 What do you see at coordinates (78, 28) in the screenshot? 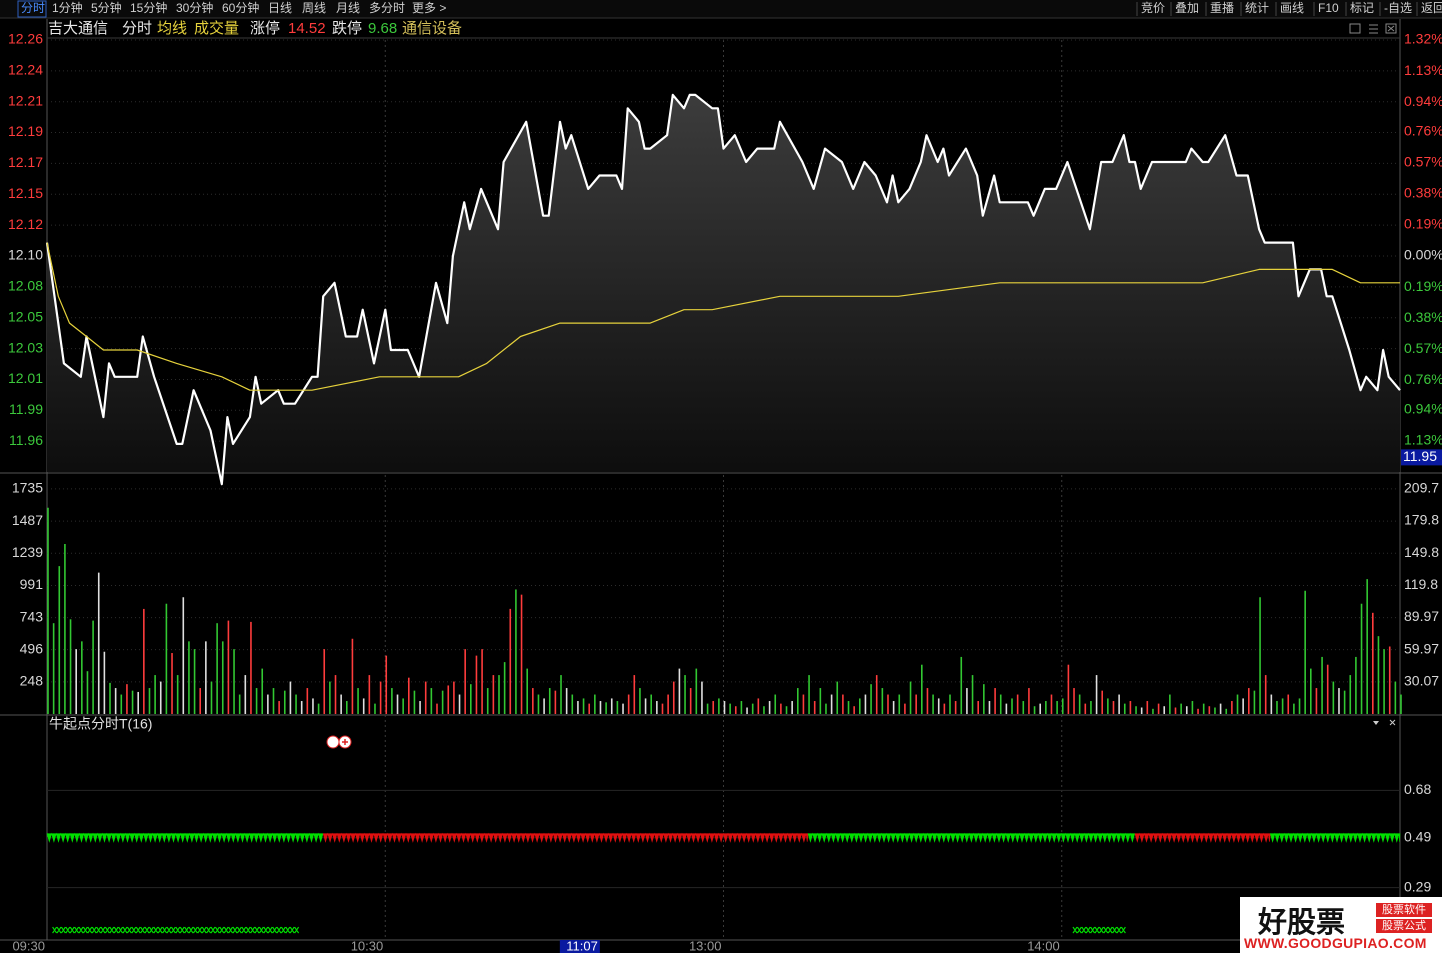
I see `stock-name: 吉大通信` at bounding box center [78, 28].